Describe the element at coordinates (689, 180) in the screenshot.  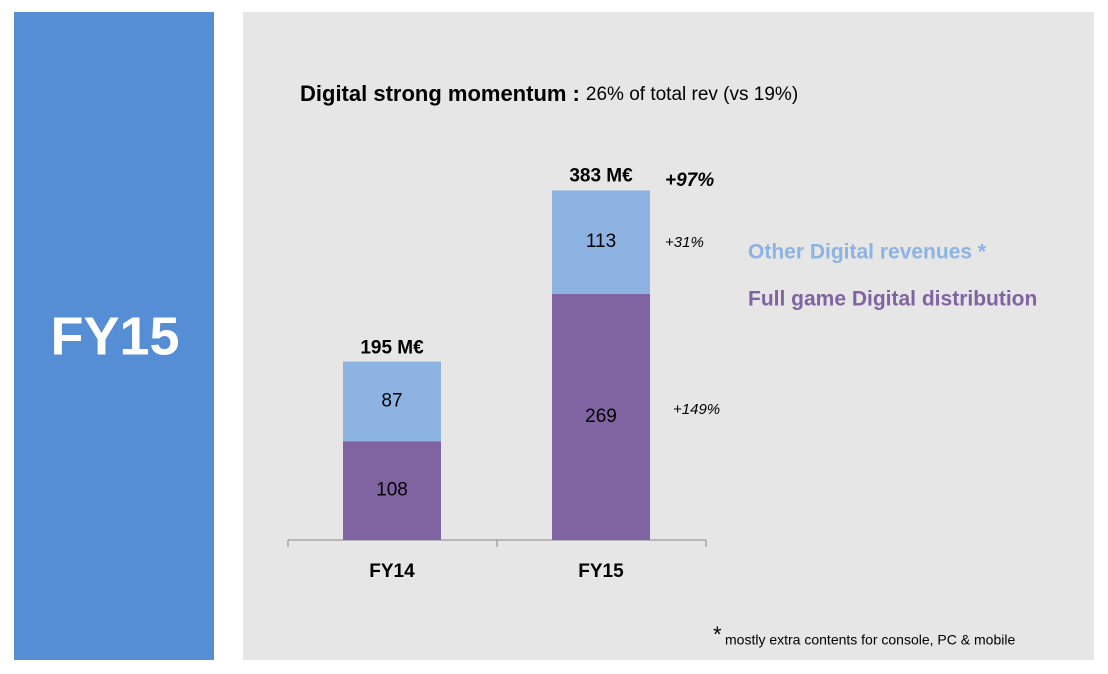
I see `annotation: +97%` at that location.